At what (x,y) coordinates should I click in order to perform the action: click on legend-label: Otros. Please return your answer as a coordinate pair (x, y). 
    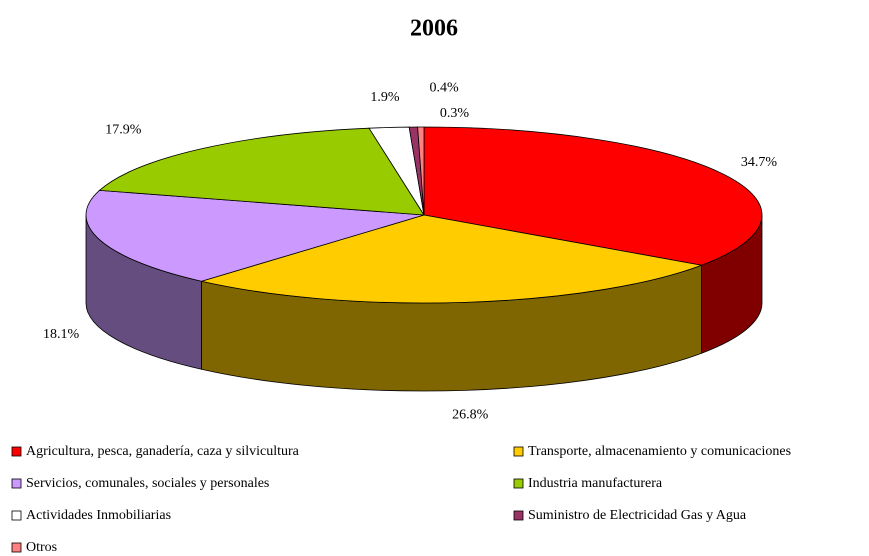
    Looking at the image, I should click on (41, 547).